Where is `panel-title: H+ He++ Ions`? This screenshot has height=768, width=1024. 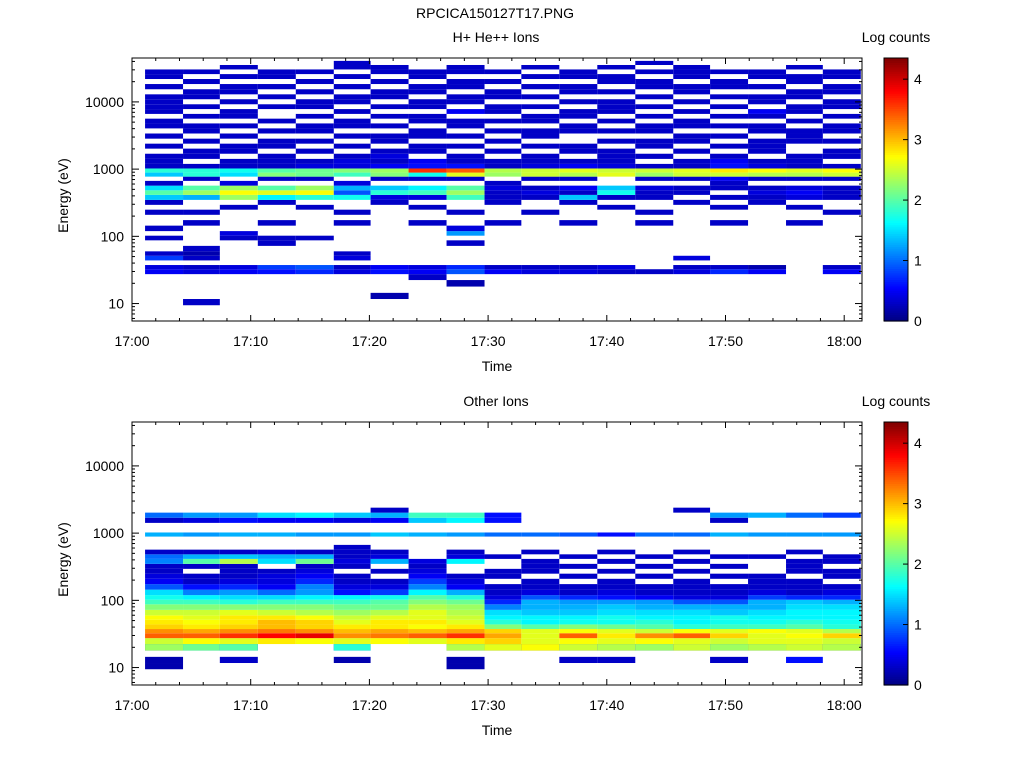
panel-title: H+ He++ Ions is located at coordinates (496, 37).